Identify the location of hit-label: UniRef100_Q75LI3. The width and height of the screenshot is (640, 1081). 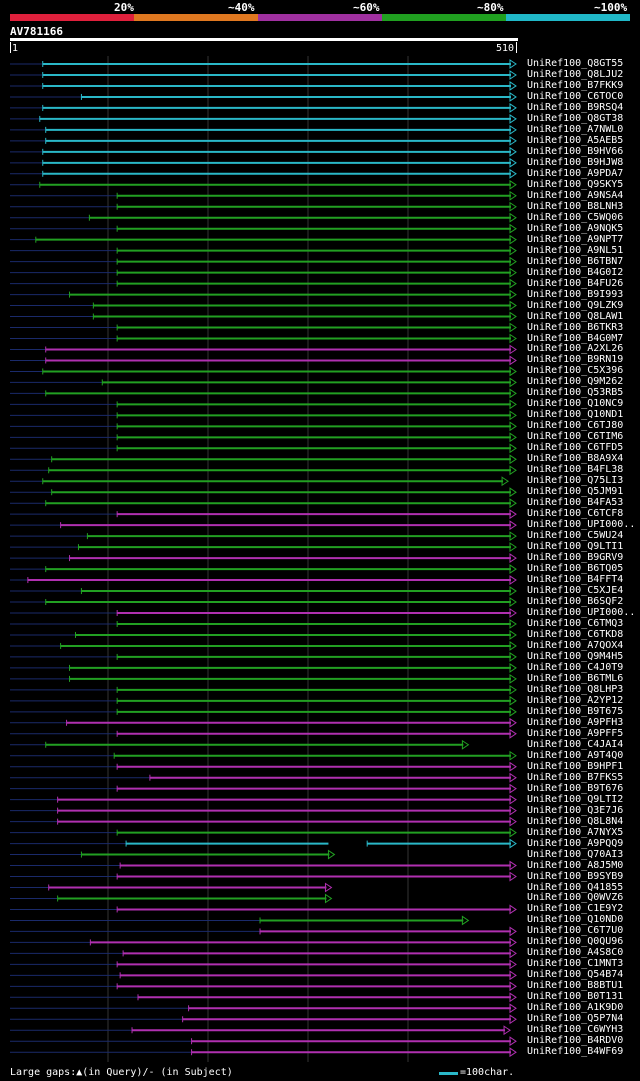
(575, 481).